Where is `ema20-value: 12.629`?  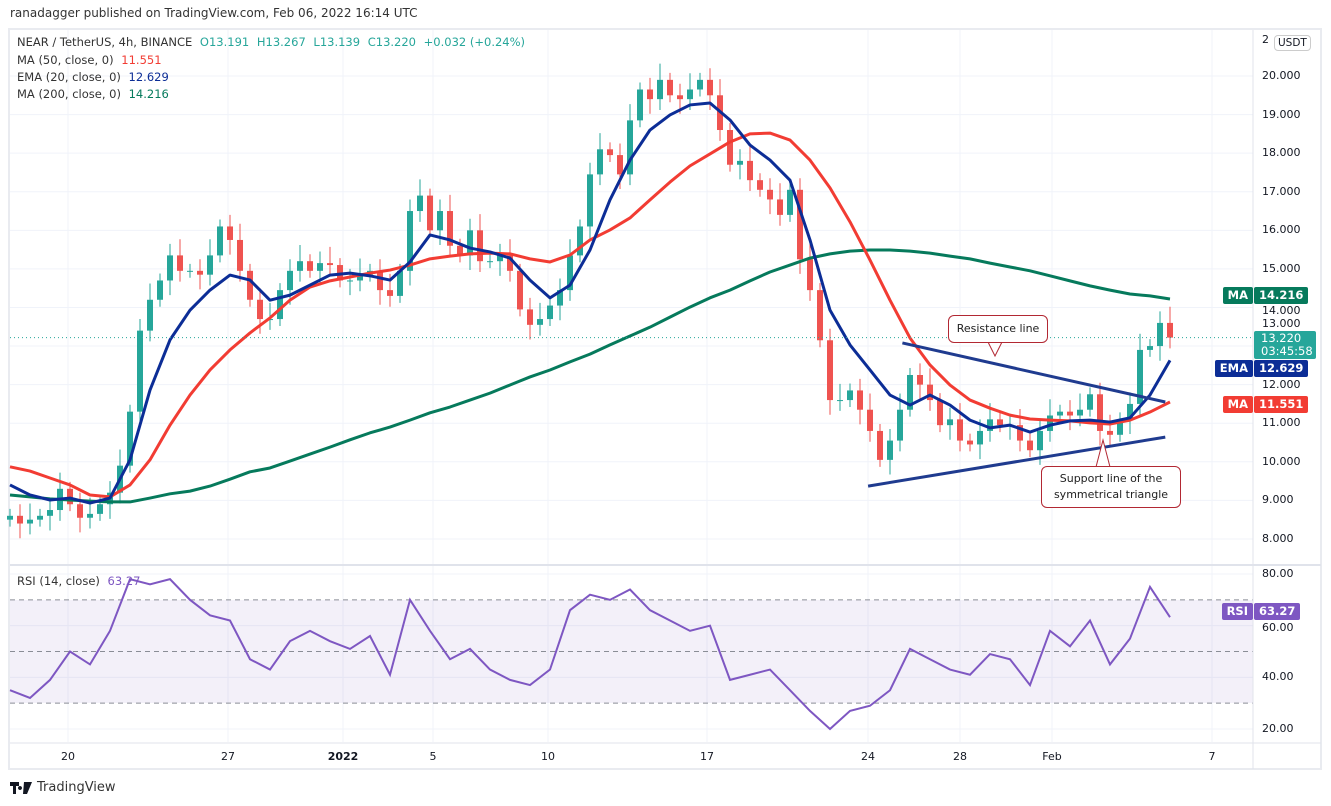 ema20-value: 12.629 is located at coordinates (148, 77).